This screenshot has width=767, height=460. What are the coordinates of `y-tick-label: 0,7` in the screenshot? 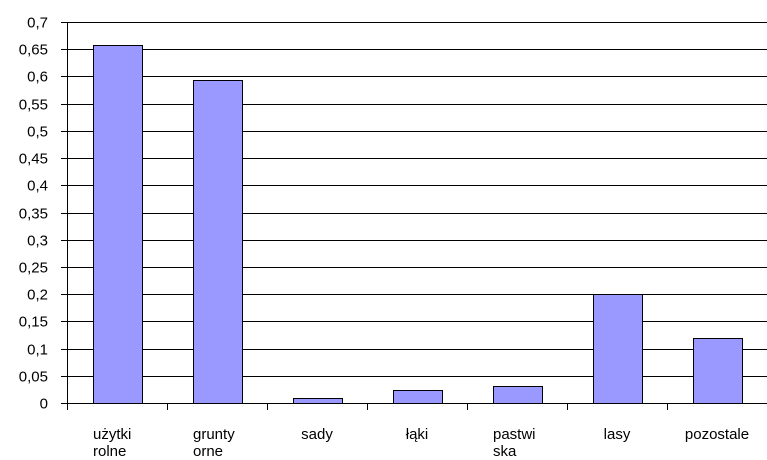 It's located at (37, 23).